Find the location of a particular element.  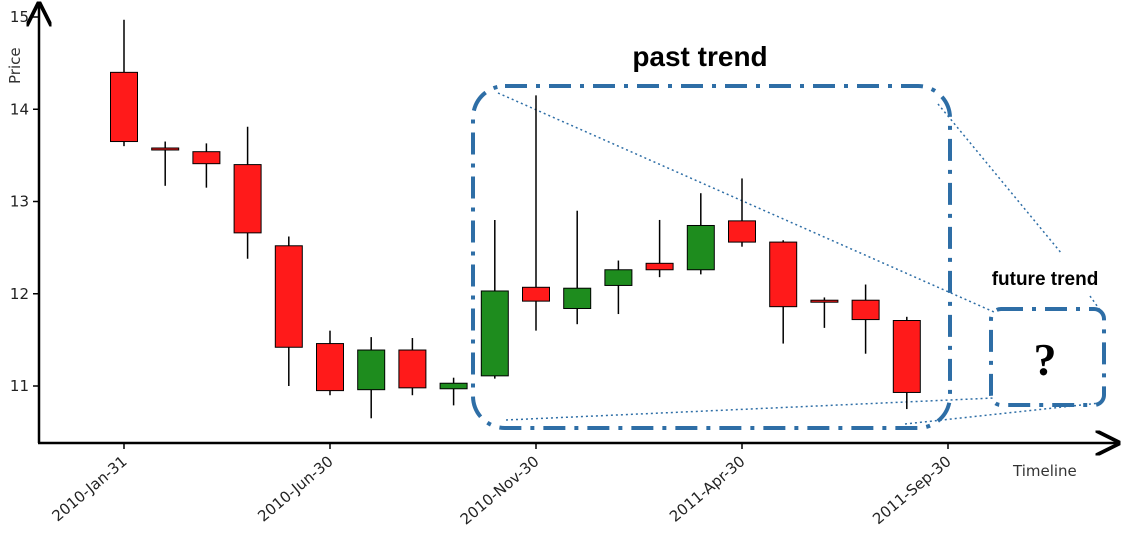

x-tick-label: 2010-Nov-30 is located at coordinates (500, 490).